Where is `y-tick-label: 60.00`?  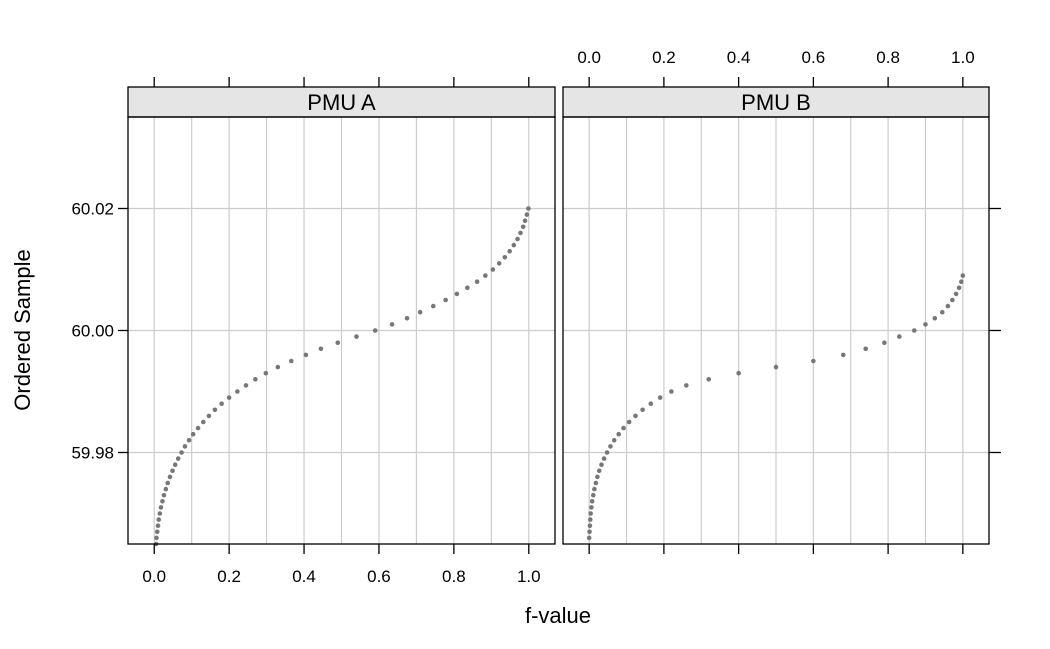
y-tick-label: 60.00 is located at coordinates (92, 331).